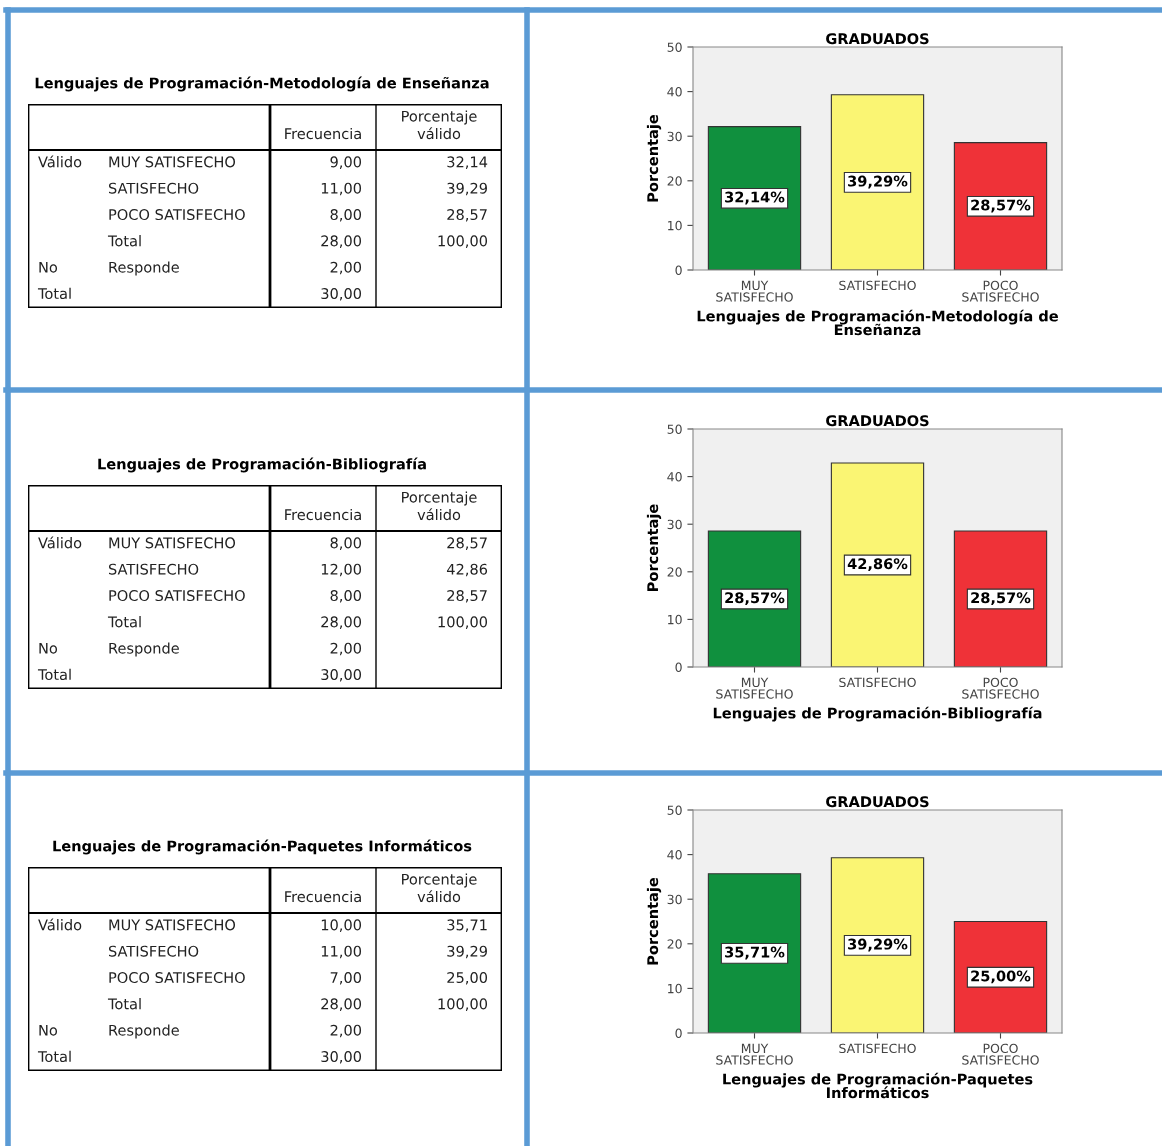 Image resolution: width=1162 pixels, height=1146 pixels. I want to click on text: Lenguajes de Programación-Paquetes Informáticos, so click(262, 847).